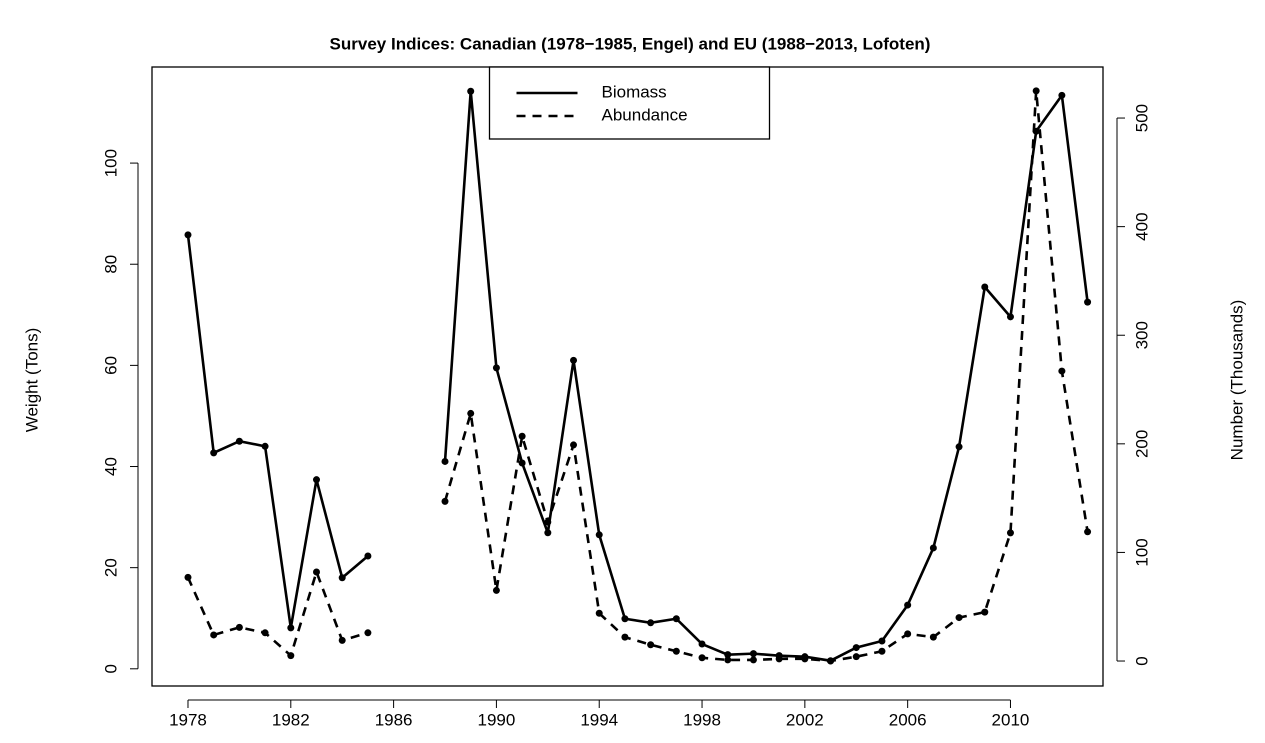 The width and height of the screenshot is (1265, 743). What do you see at coordinates (702, 719) in the screenshot?
I see `x-tick-label: 1998` at bounding box center [702, 719].